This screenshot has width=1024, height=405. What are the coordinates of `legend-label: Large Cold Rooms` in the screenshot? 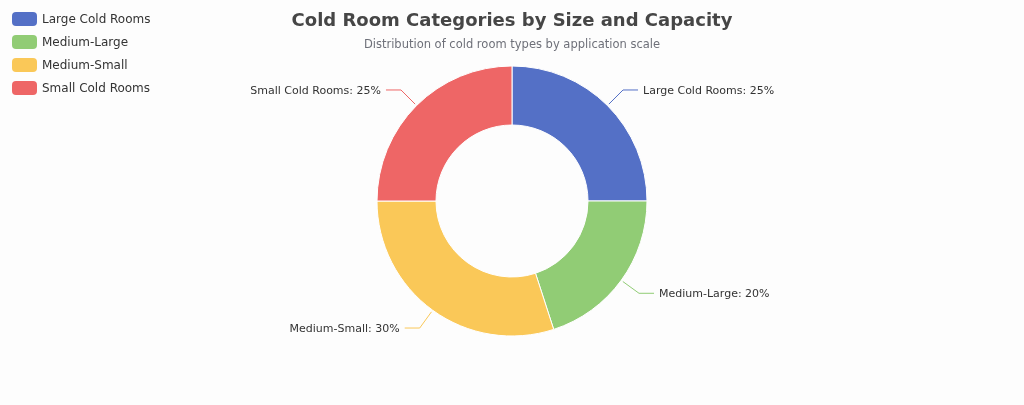 It's located at (96, 19).